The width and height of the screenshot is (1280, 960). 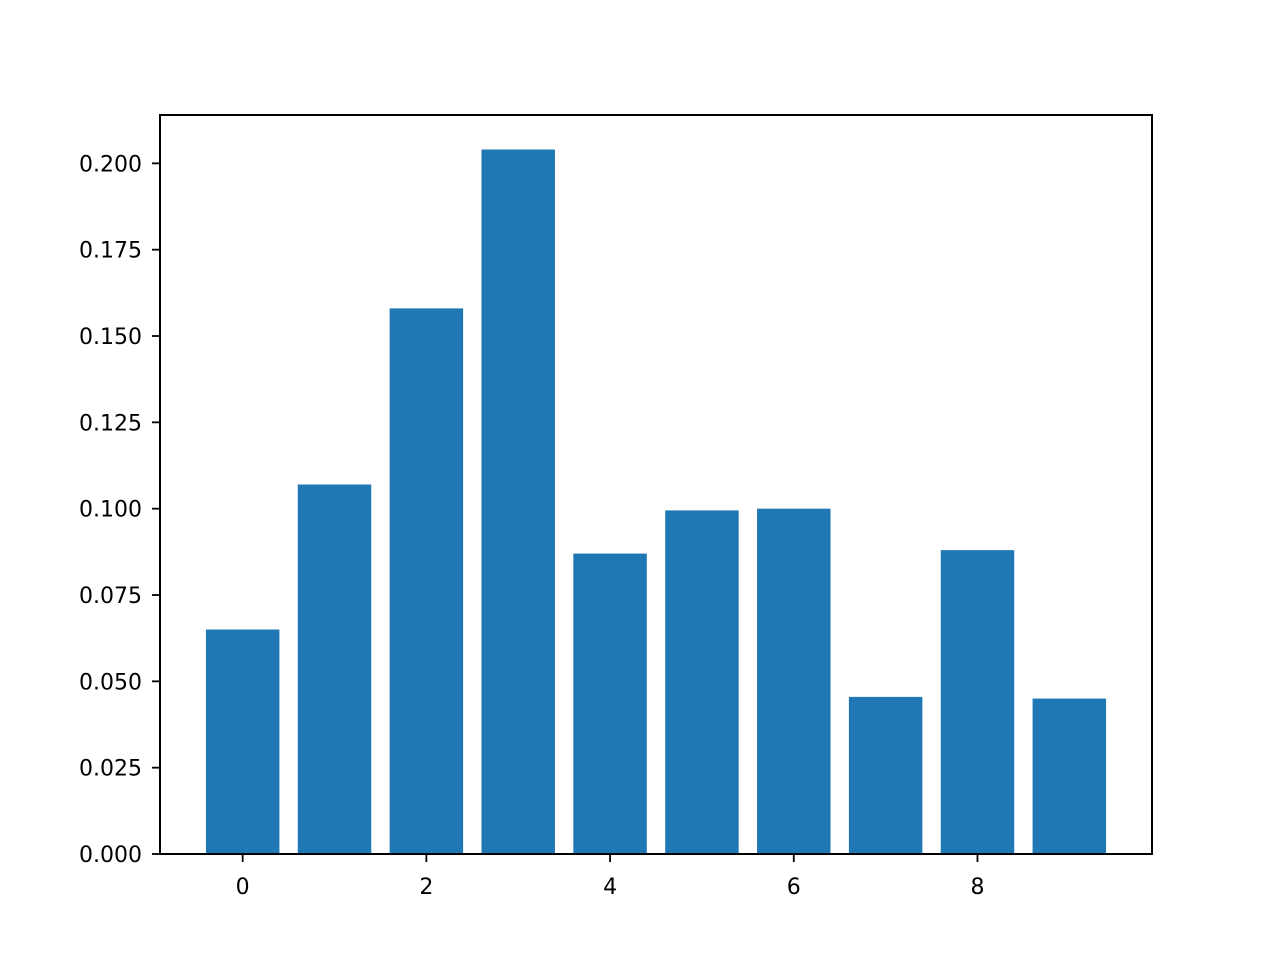 I want to click on y-tick-label: 0.175, so click(x=110, y=251).